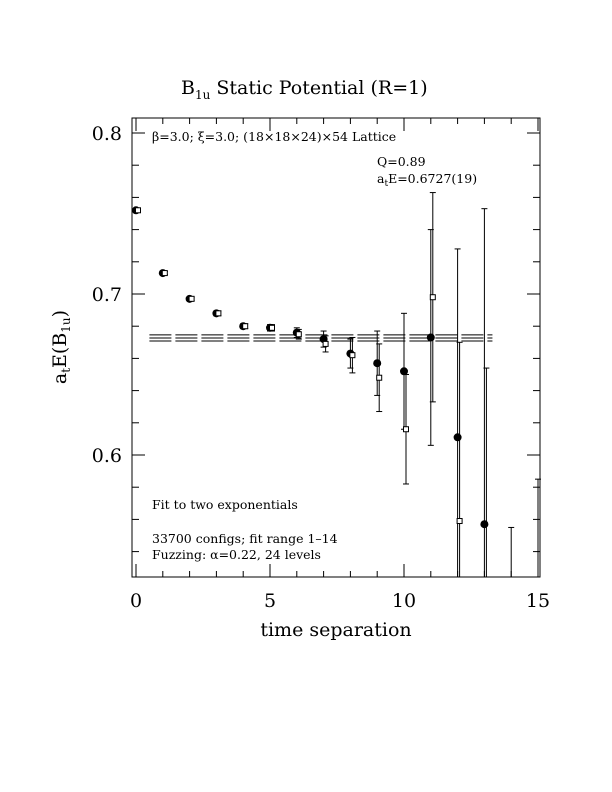 The width and height of the screenshot is (612, 792). What do you see at coordinates (107, 295) in the screenshot?
I see `y-tick-label: 0.7` at bounding box center [107, 295].